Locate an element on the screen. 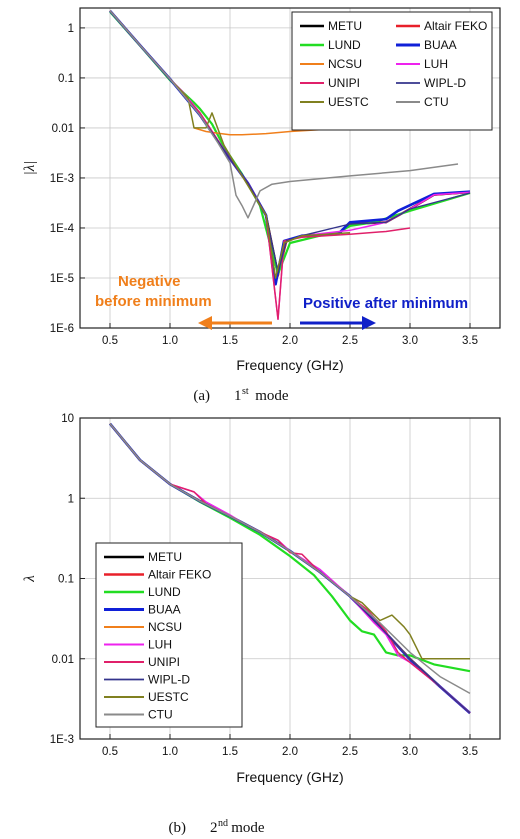 The image size is (520, 839). caption-label: (a) is located at coordinates (201, 396).